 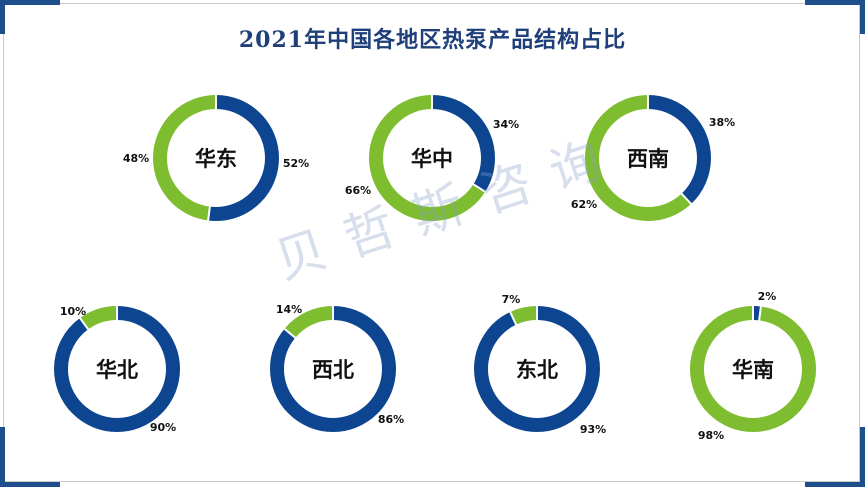 I want to click on region-label: 华南, so click(x=753, y=370).